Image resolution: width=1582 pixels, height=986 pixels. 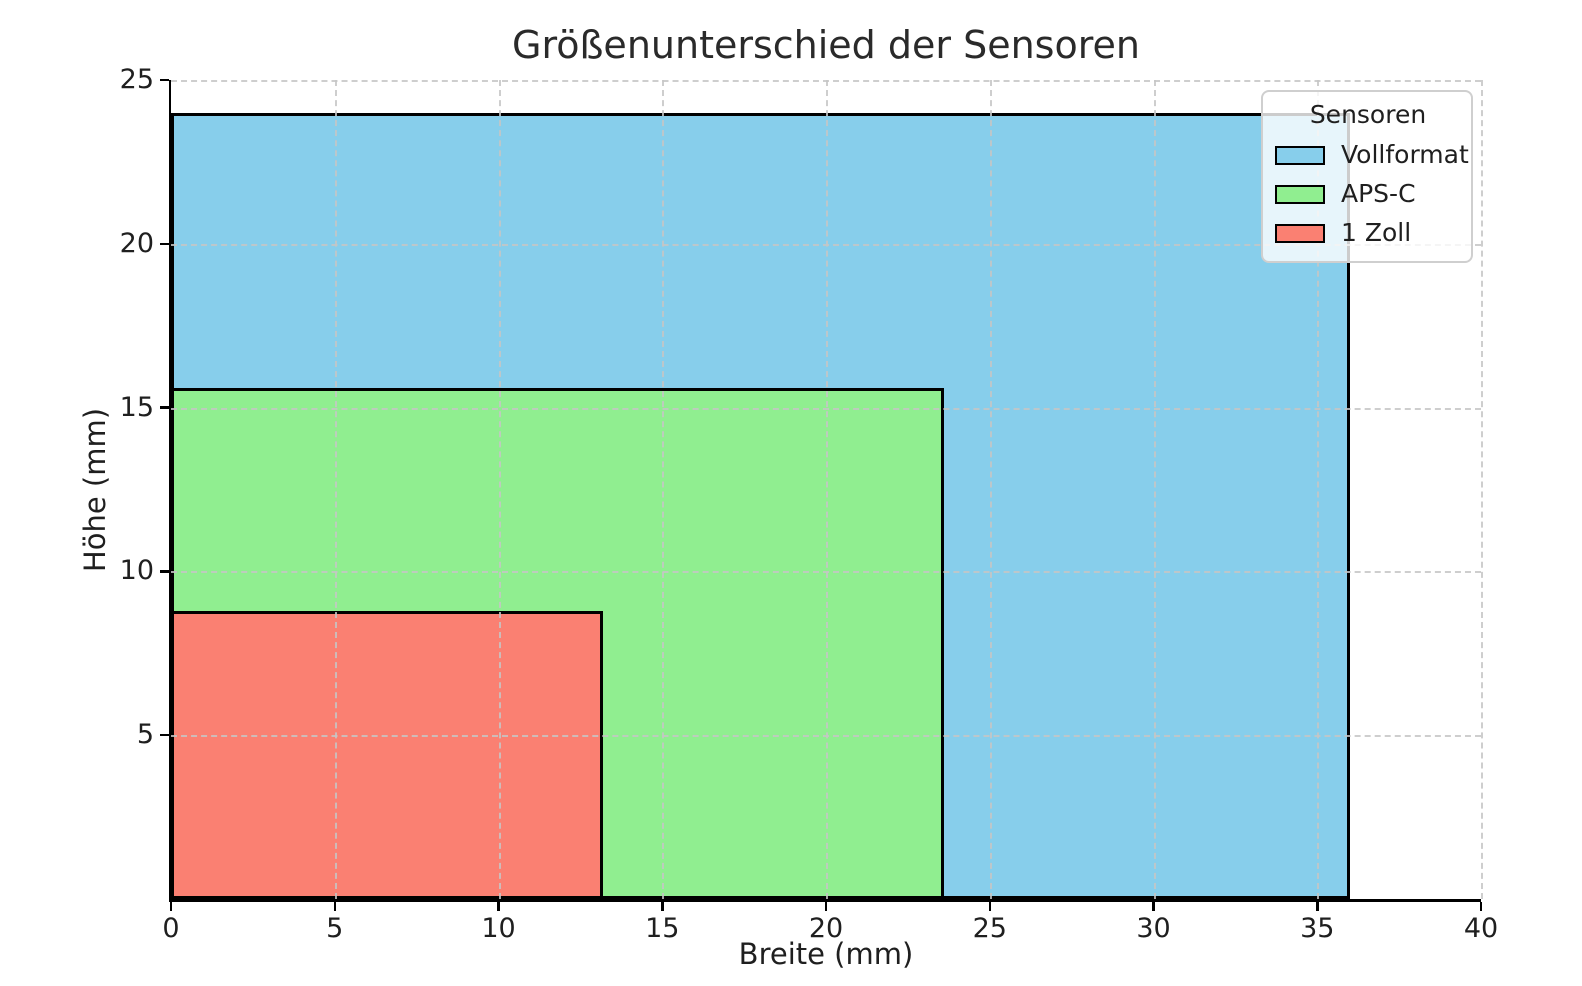 What do you see at coordinates (1153, 928) in the screenshot?
I see `x-tick-label-30: 30` at bounding box center [1153, 928].